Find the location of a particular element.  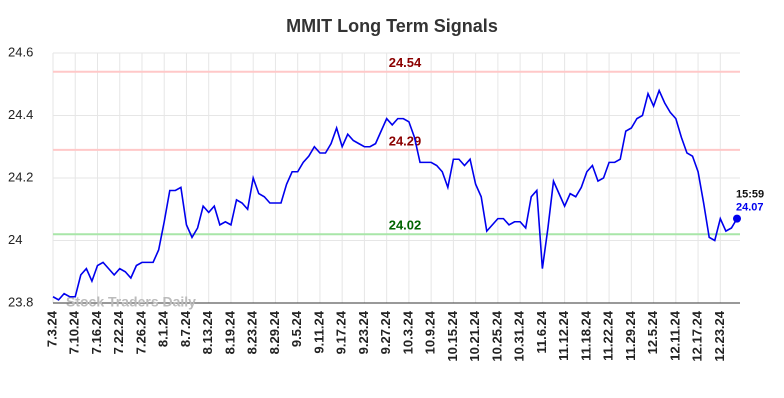

watermark: Stock Traders Daily is located at coordinates (131, 302).